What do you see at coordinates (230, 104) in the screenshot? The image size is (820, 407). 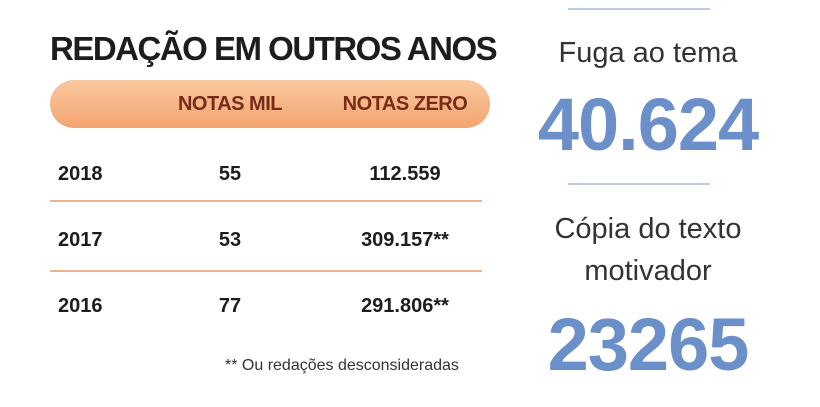 I see `header-cell: NOTAS MIL` at bounding box center [230, 104].